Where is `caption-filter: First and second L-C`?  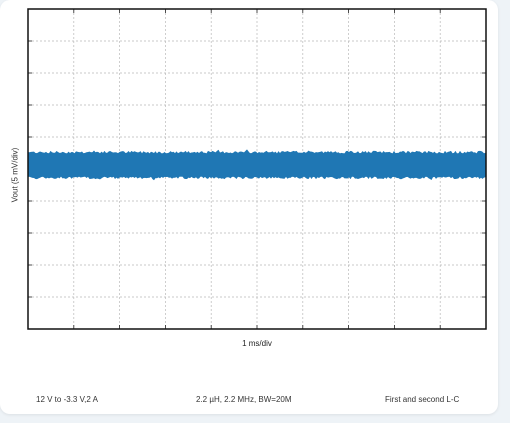 caption-filter: First and second L-C is located at coordinates (422, 399).